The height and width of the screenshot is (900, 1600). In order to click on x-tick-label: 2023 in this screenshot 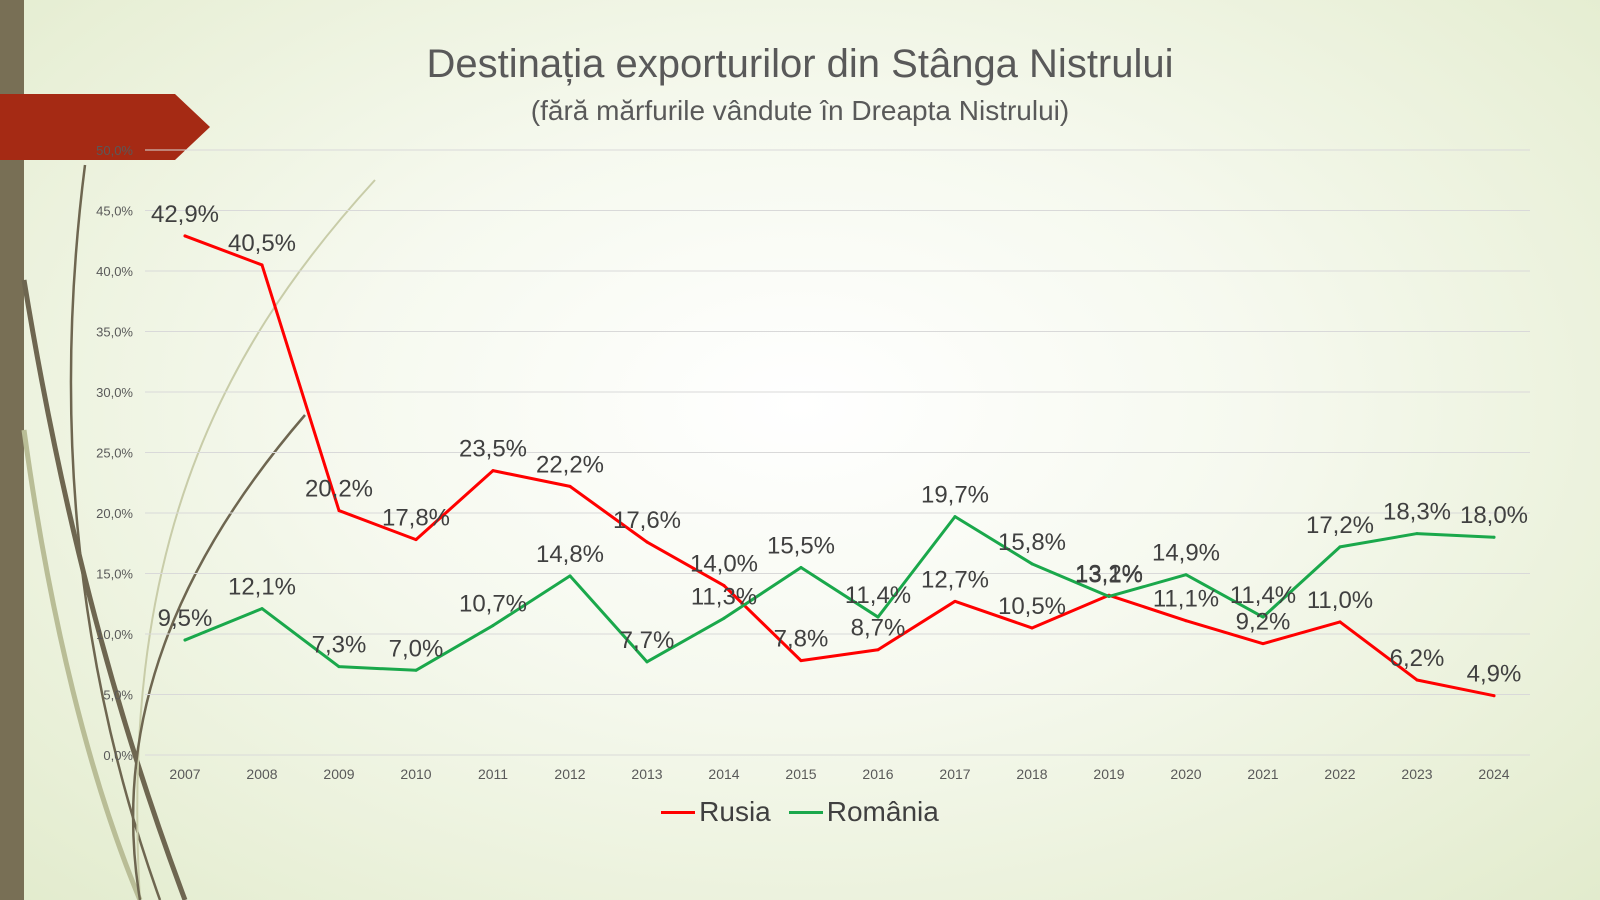, I will do `click(1416, 774)`.